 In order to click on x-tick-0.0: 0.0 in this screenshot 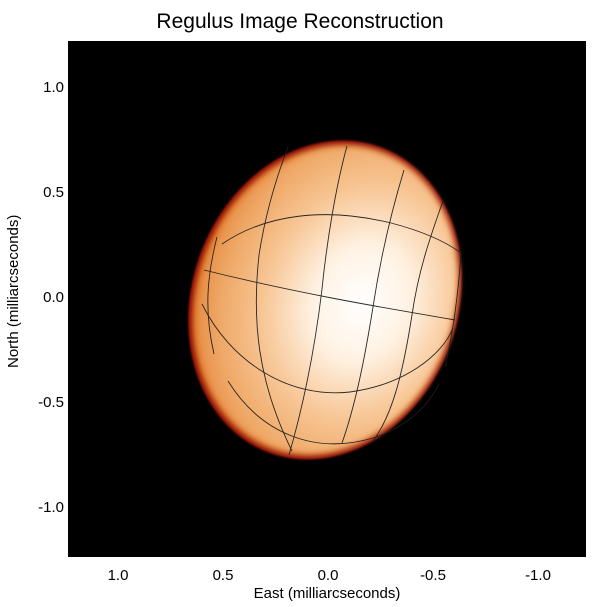, I will do `click(328, 575)`.